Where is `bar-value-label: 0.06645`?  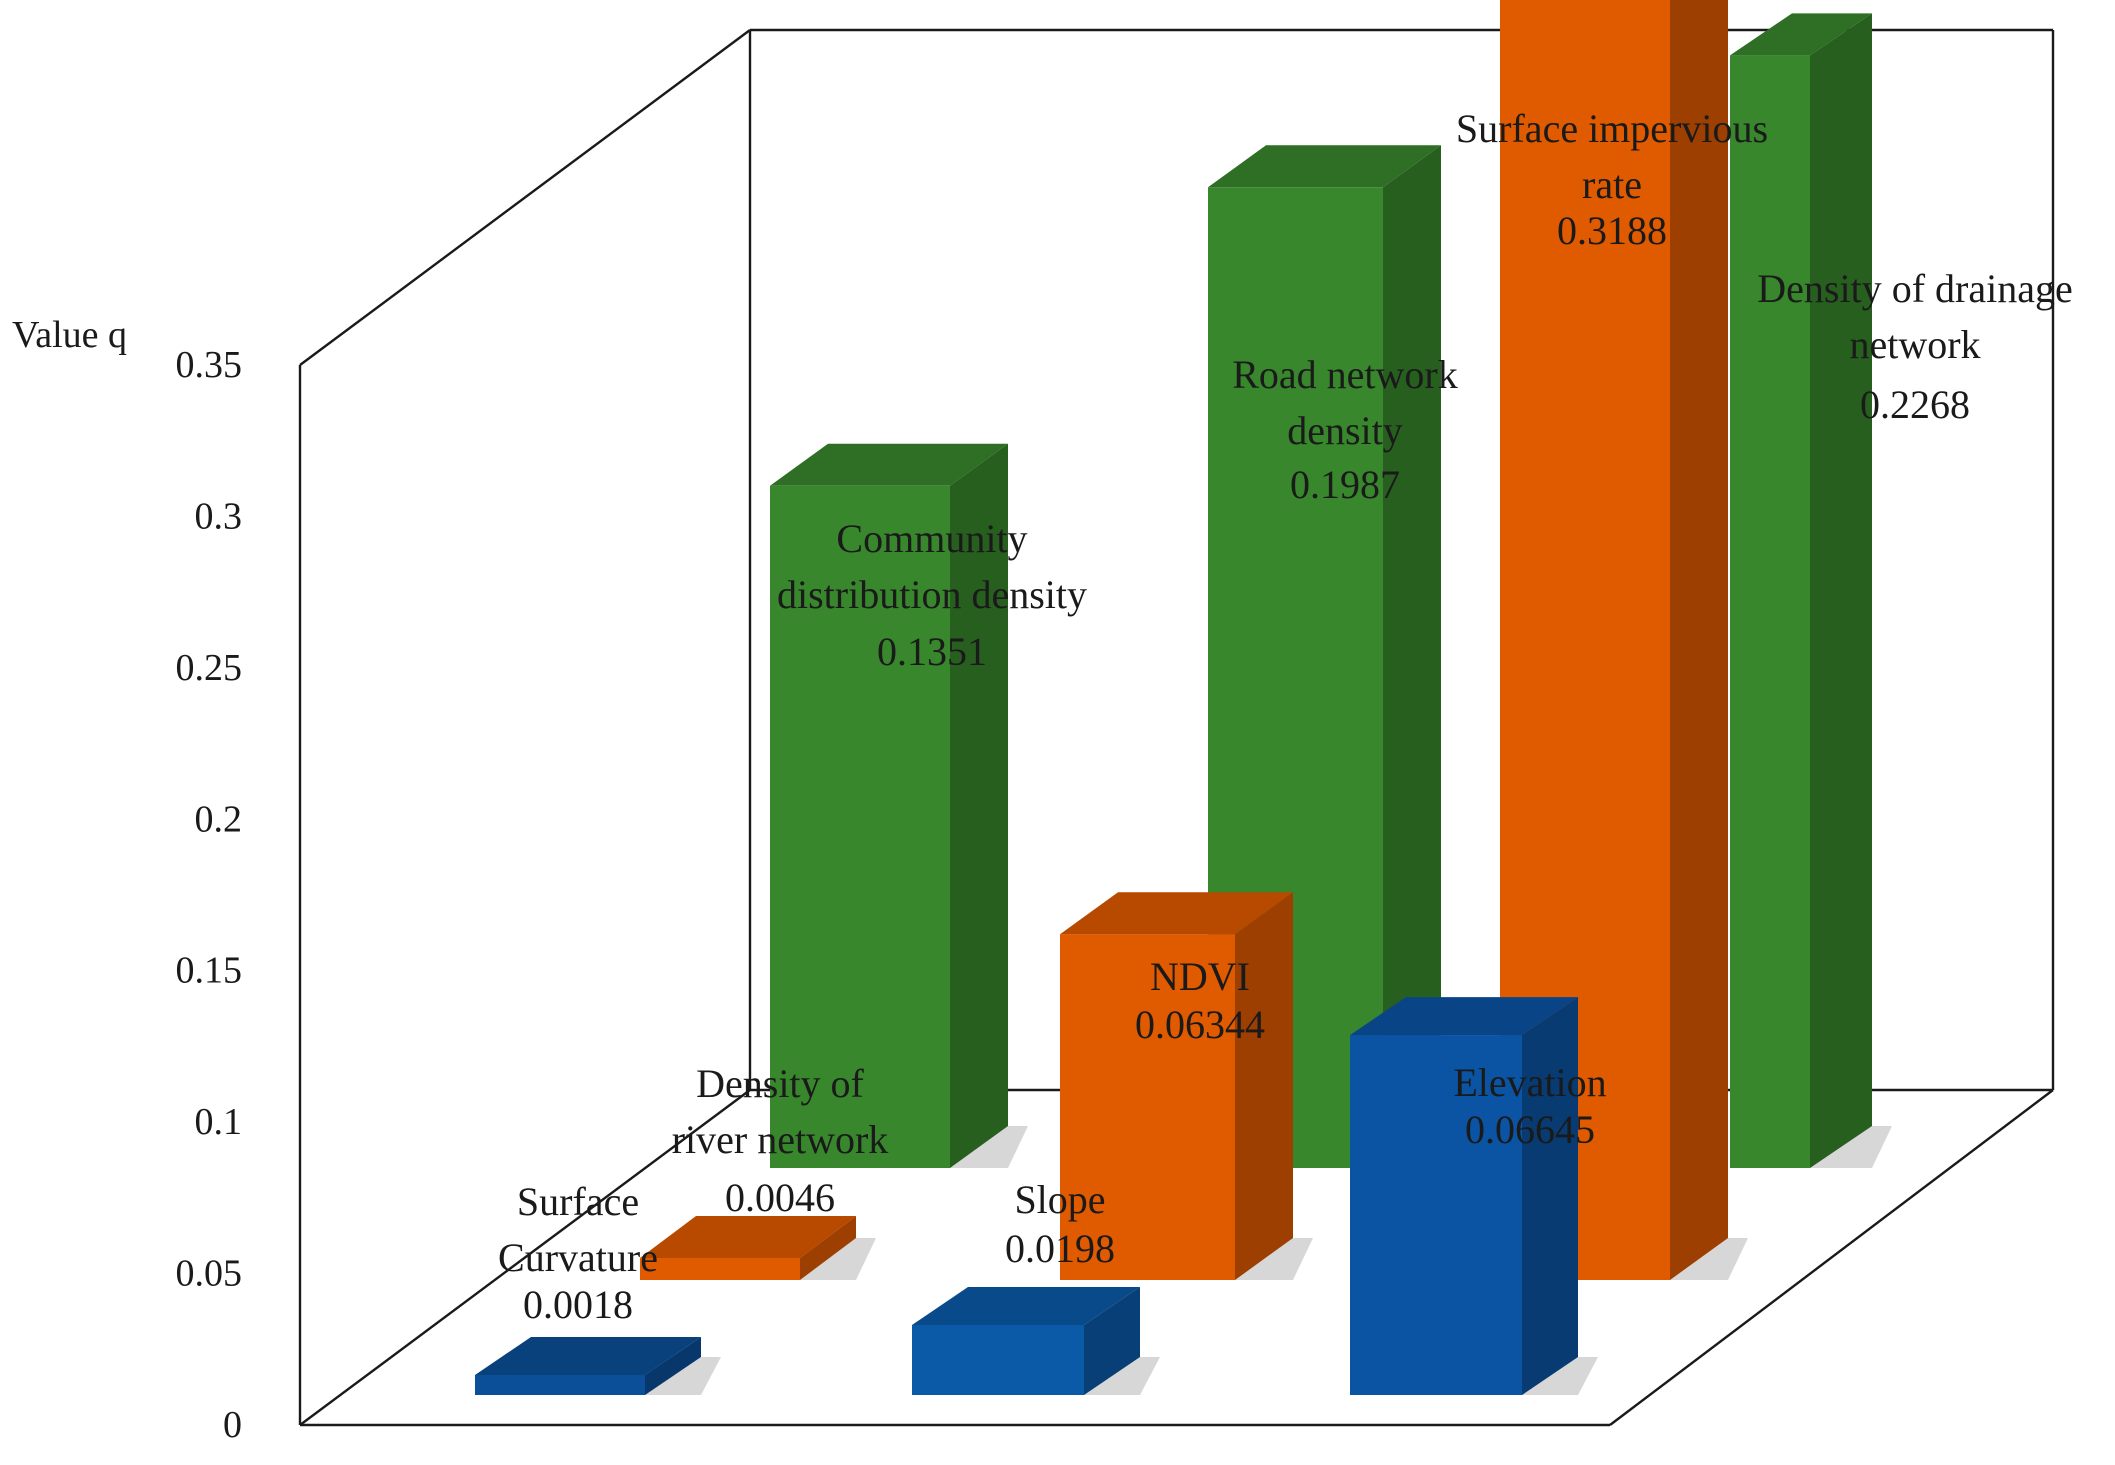 bar-value-label: 0.06645 is located at coordinates (1530, 1129).